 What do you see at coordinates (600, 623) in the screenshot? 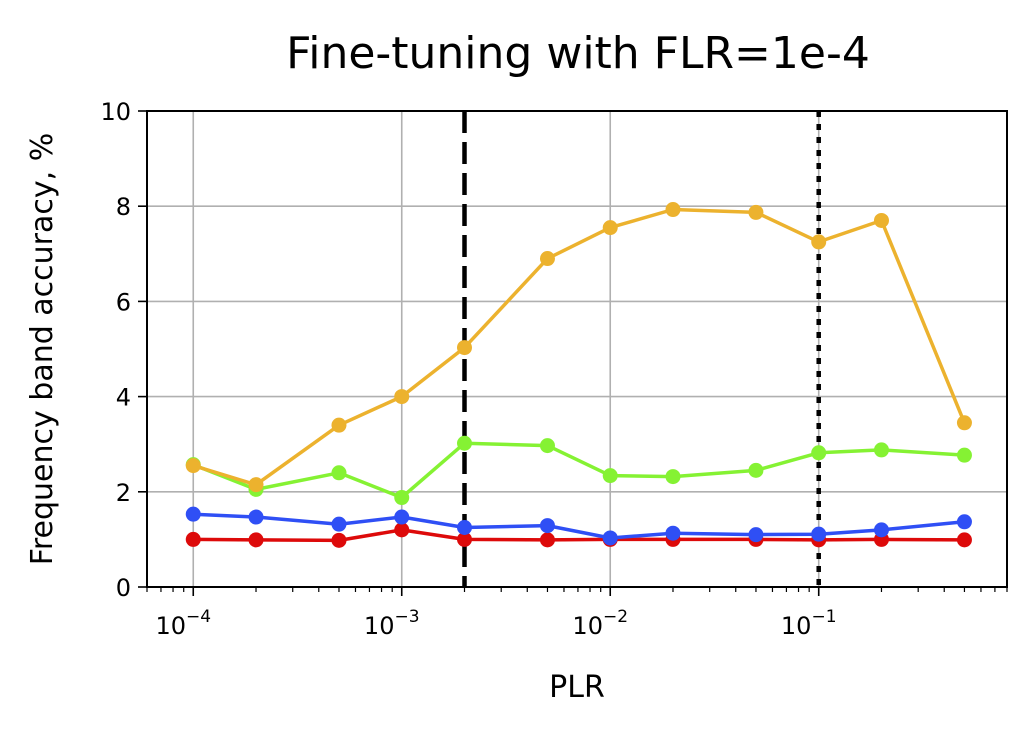
I see `x-tick-label: 10⁻²` at bounding box center [600, 623].